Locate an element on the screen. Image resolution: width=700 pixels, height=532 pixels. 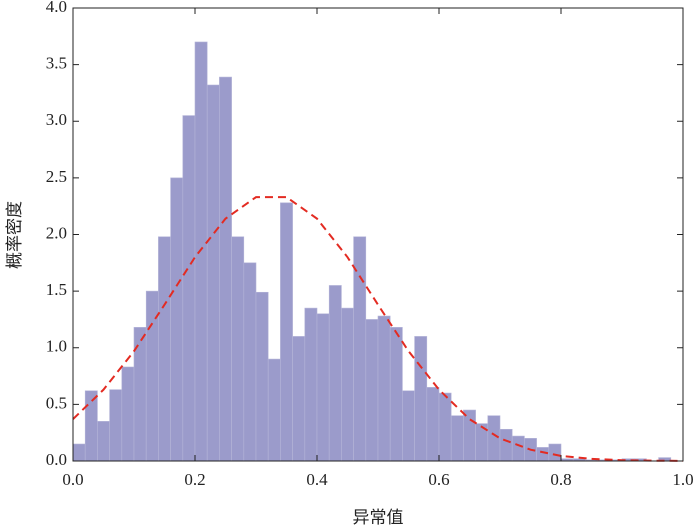
y-axis-label: 概率密度 is located at coordinates (14, 235).